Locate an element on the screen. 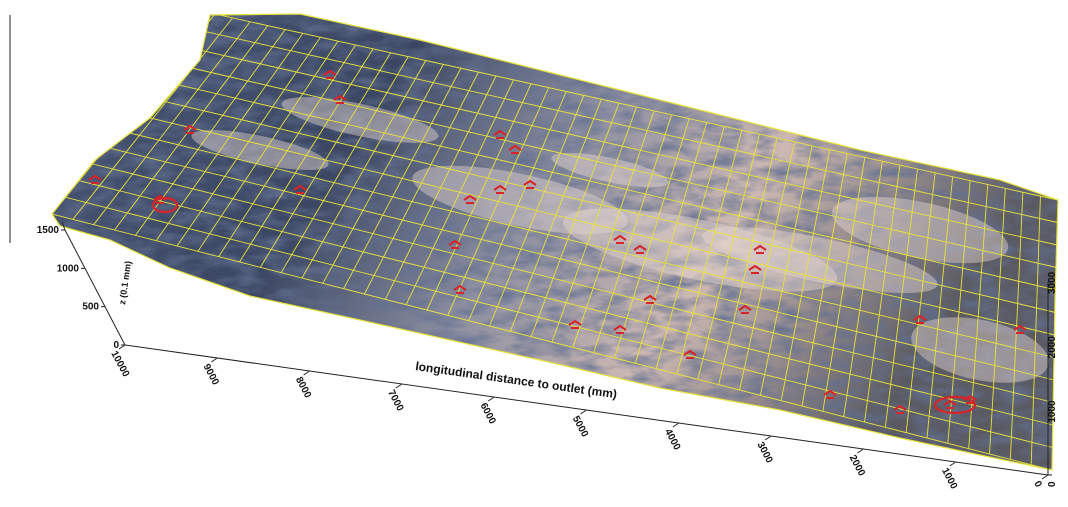  x-tick-label: 7000 is located at coordinates (395, 400).